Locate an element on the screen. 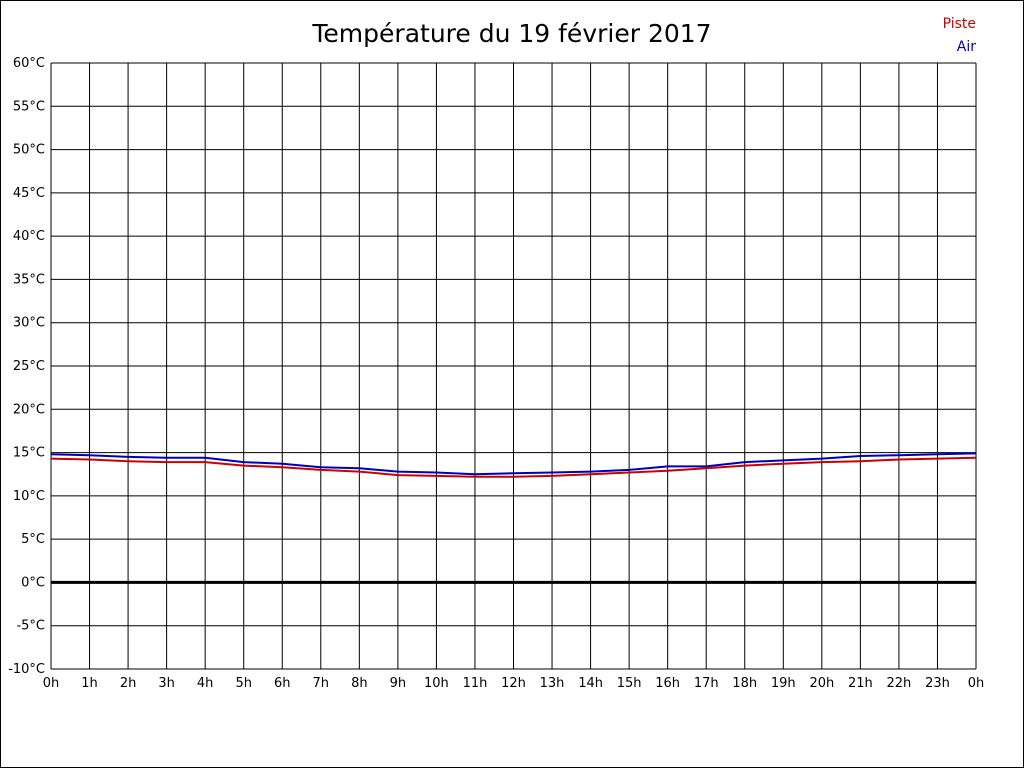  svg-text: -5°C is located at coordinates (30, 626).